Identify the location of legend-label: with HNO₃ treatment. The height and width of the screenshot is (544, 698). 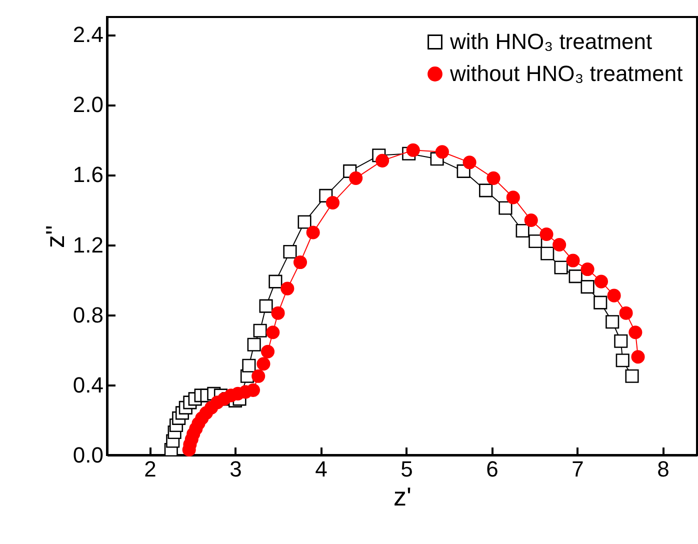
(550, 41).